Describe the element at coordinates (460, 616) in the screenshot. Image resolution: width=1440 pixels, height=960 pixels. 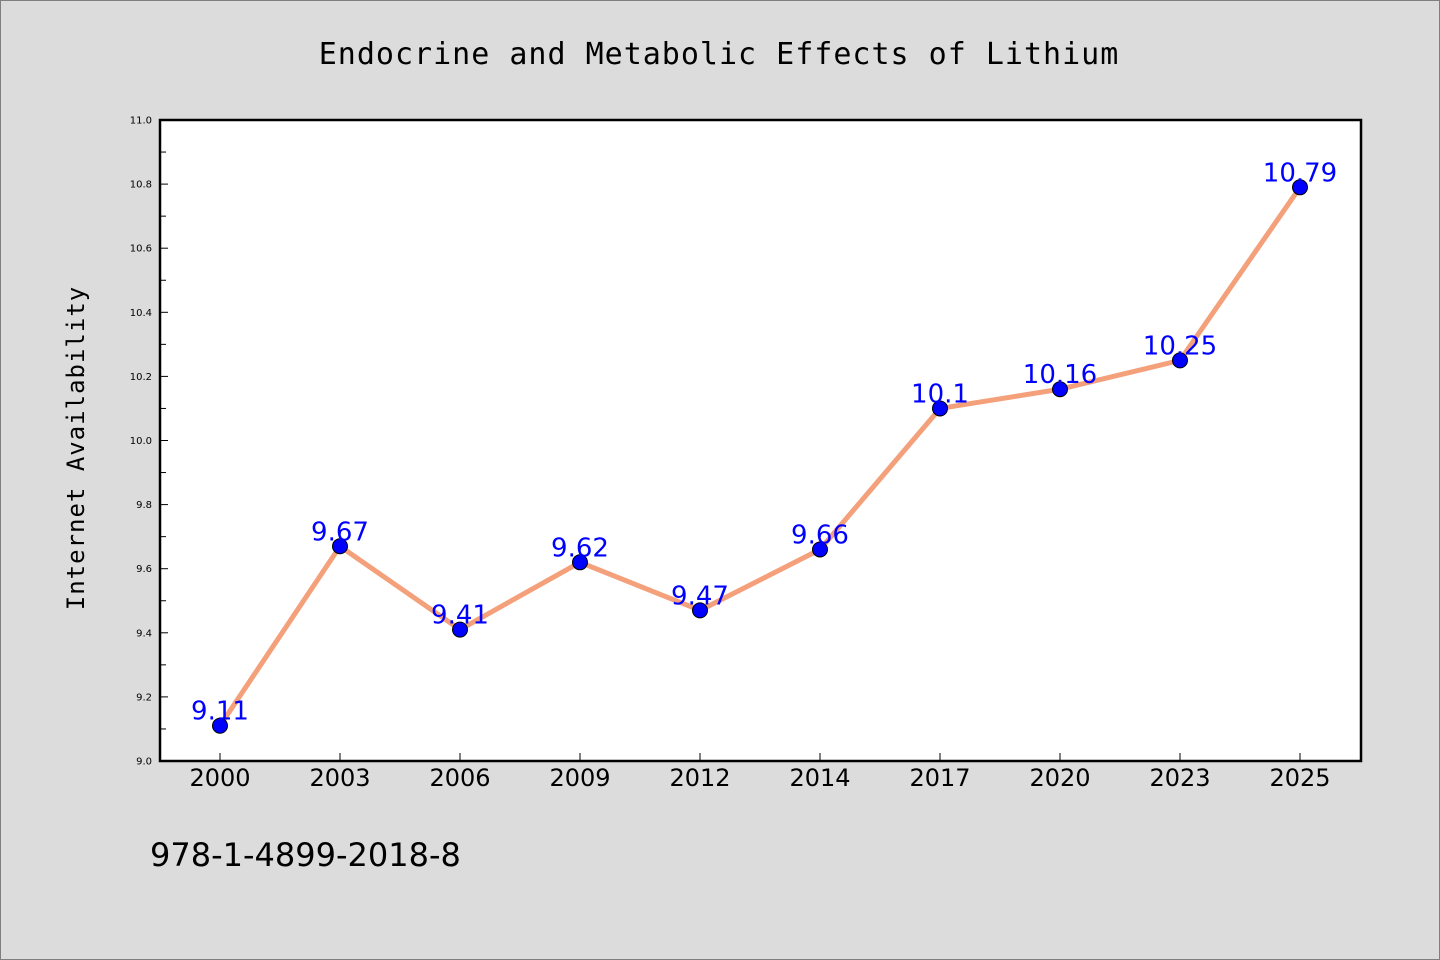
I see `data-label: 9.41` at that location.